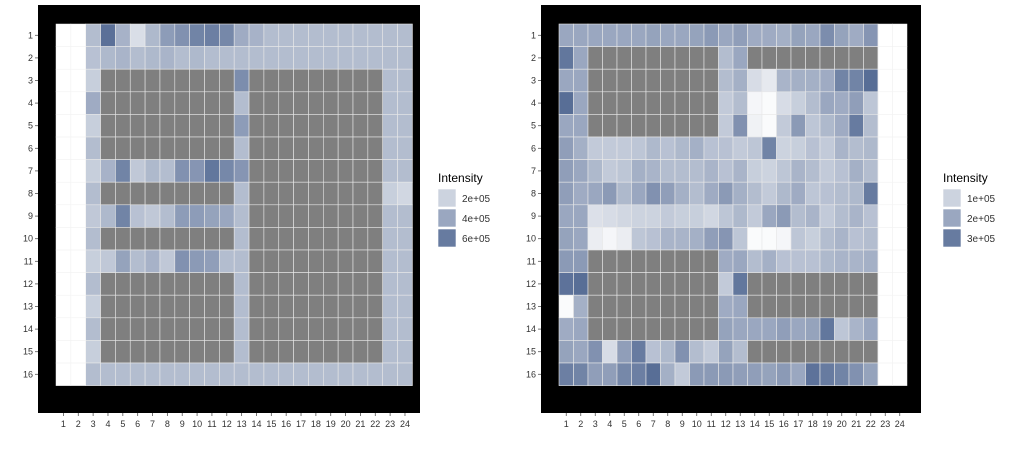 Image resolution: width=1009 pixels, height=450 pixels. What do you see at coordinates (842, 424) in the screenshot?
I see `x-tick-label: 20` at bounding box center [842, 424].